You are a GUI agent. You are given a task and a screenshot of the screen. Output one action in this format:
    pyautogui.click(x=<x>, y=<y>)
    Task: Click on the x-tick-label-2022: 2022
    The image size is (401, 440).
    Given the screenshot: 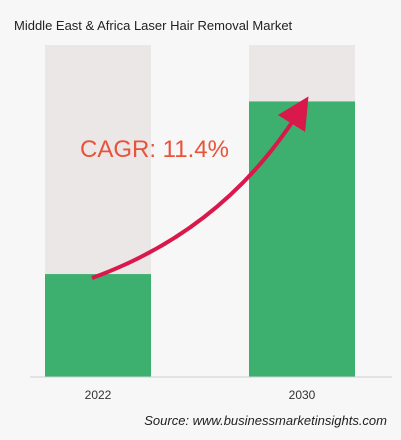 What is the action you would take?
    pyautogui.click(x=98, y=395)
    